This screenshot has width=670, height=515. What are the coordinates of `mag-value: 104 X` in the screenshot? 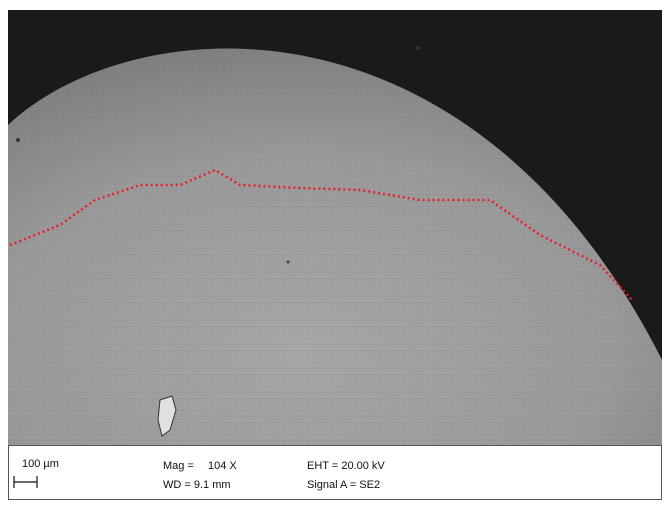 It's located at (222, 466).